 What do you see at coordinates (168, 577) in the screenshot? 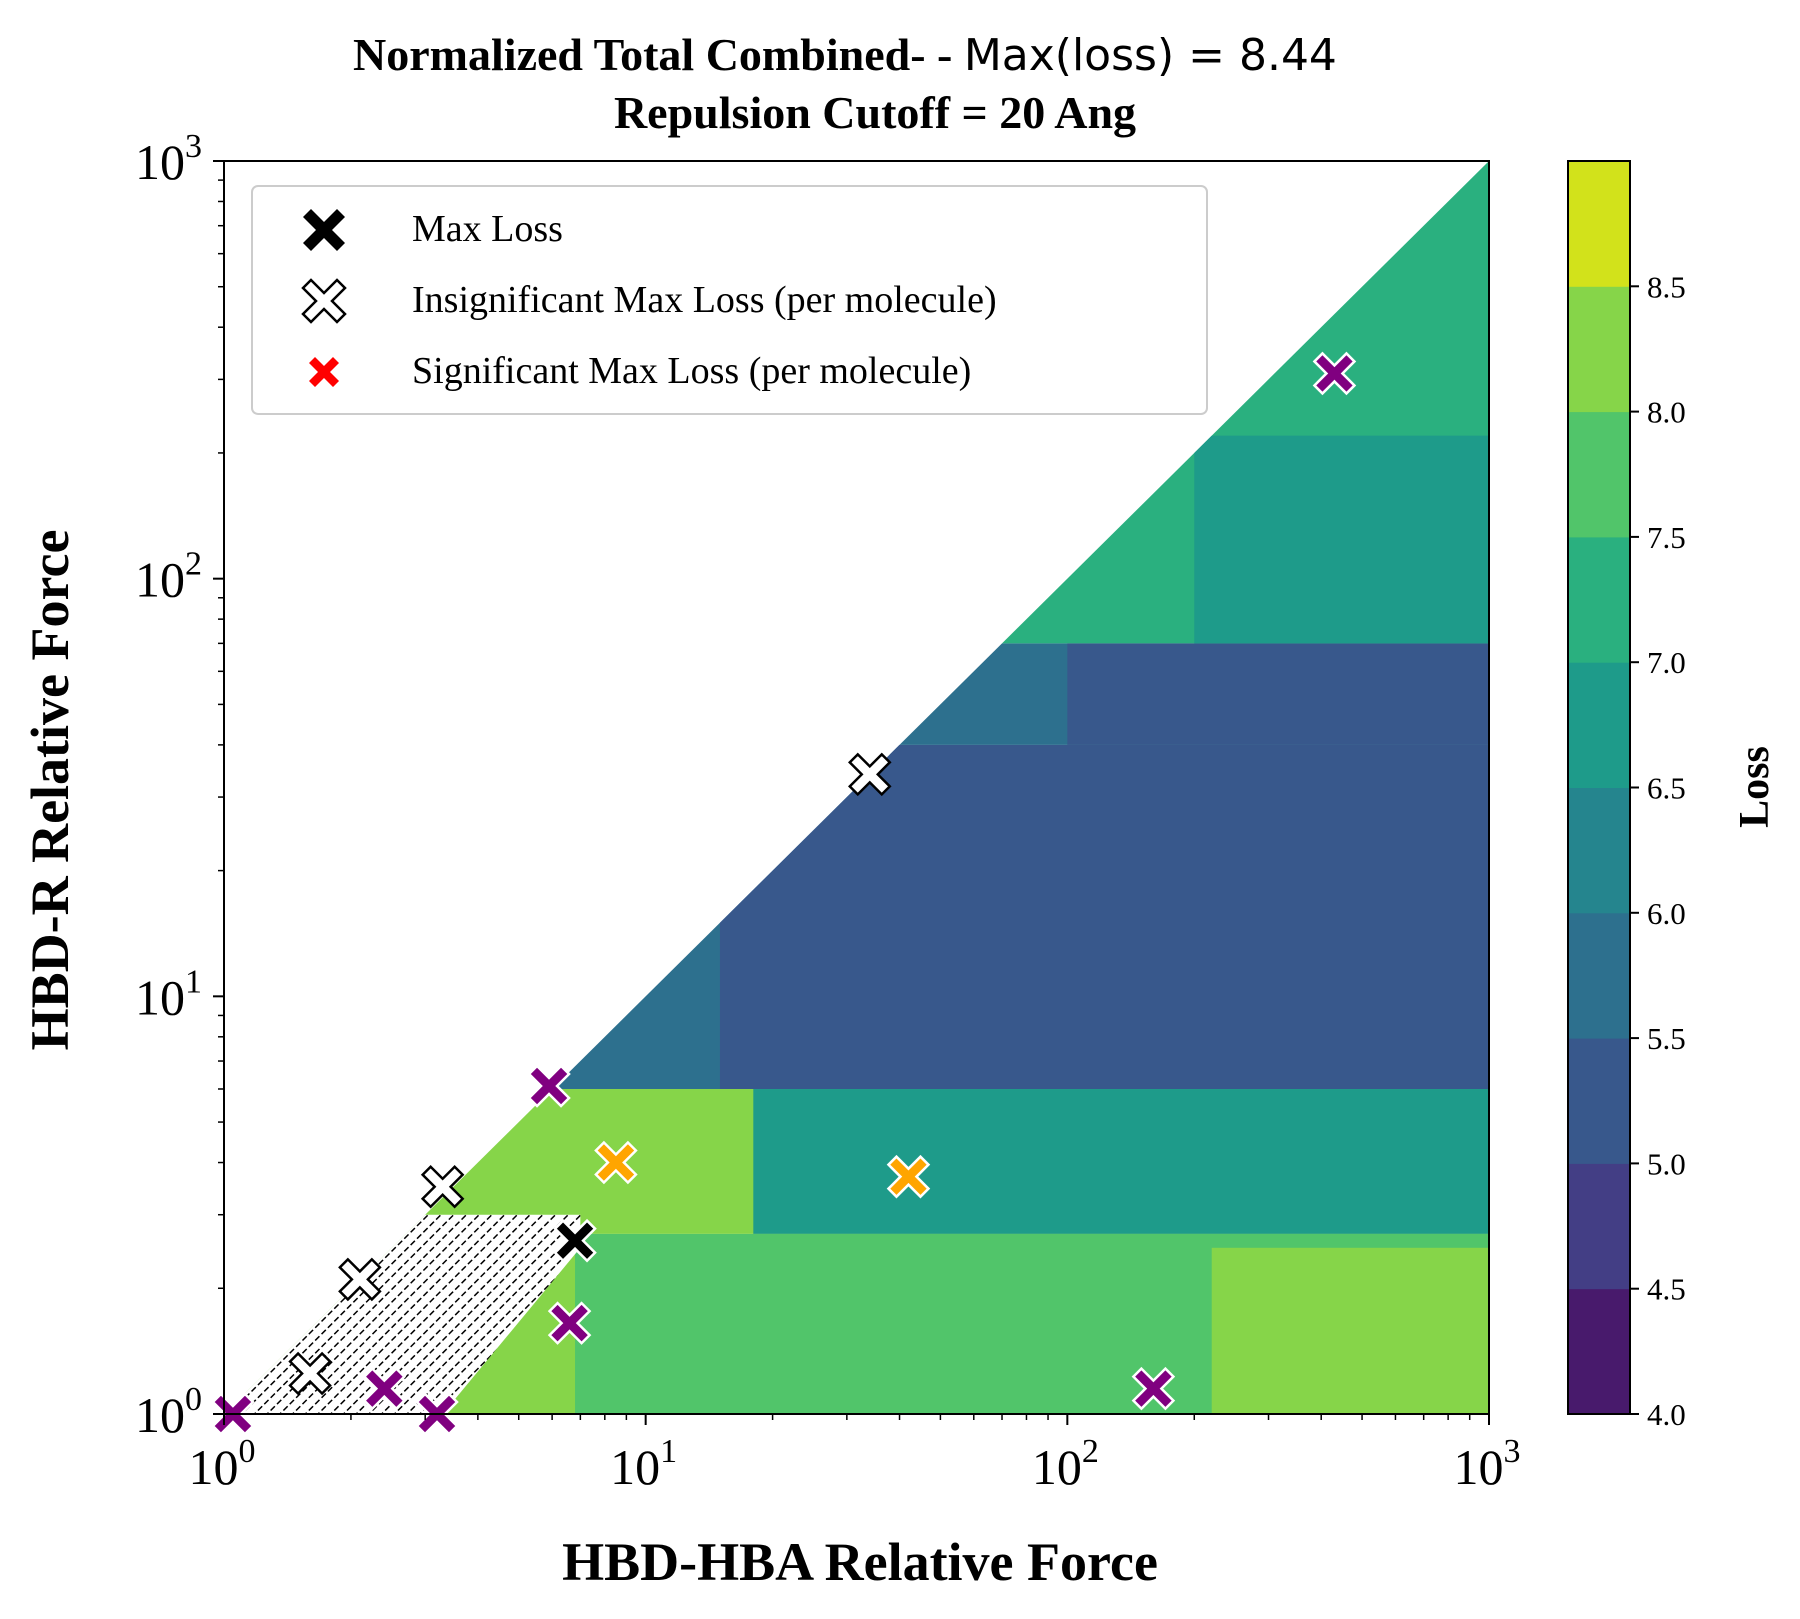
I see `y-tick-label: 10²` at bounding box center [168, 577].